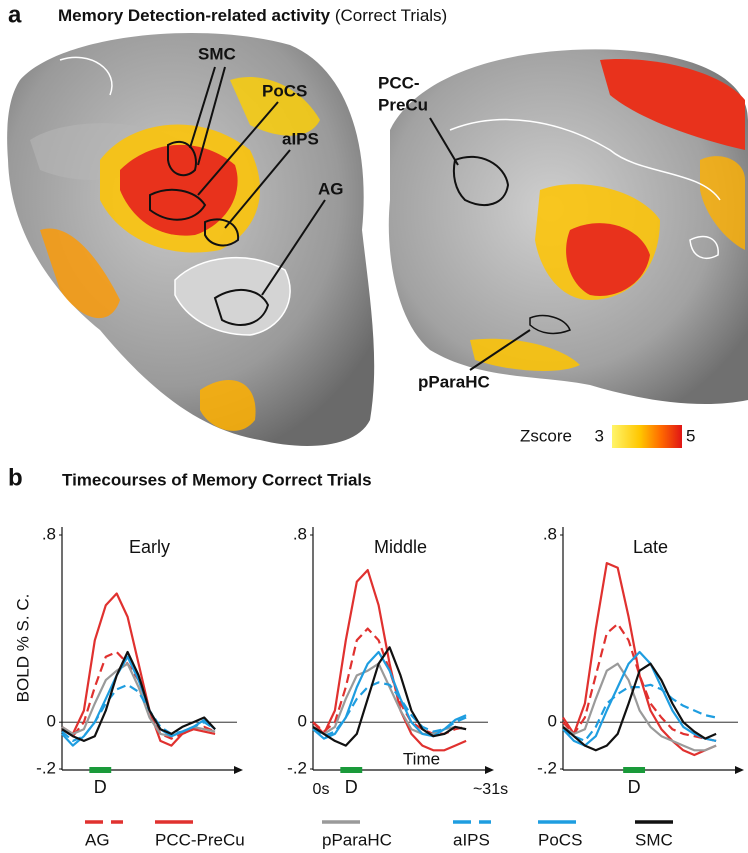  What do you see at coordinates (217, 479) in the screenshot?
I see `panel-title: Timecourses of Memory Correct Trials` at bounding box center [217, 479].